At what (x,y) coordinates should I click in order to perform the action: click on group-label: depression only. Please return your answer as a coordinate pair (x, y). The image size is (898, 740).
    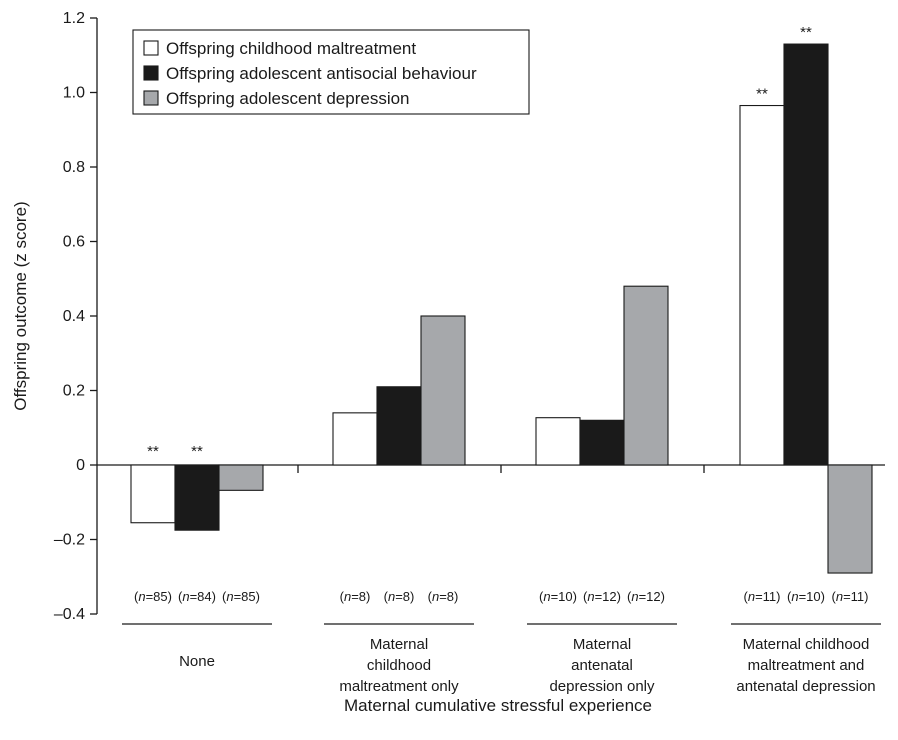
    Looking at the image, I should click on (602, 686).